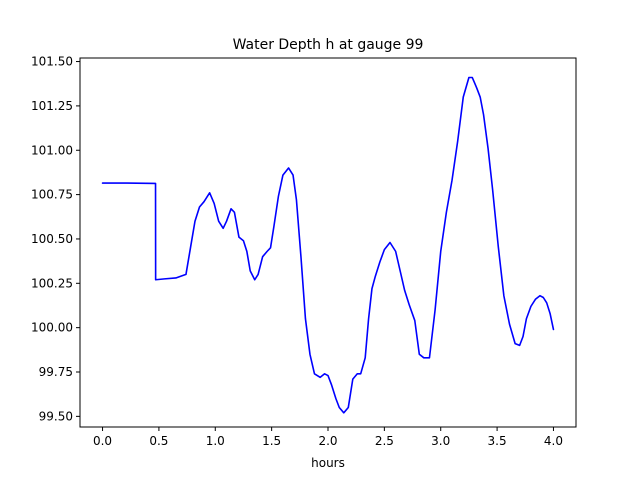 The width and height of the screenshot is (640, 480). What do you see at coordinates (497, 441) in the screenshot?
I see `x-tick-label: 3.5` at bounding box center [497, 441].